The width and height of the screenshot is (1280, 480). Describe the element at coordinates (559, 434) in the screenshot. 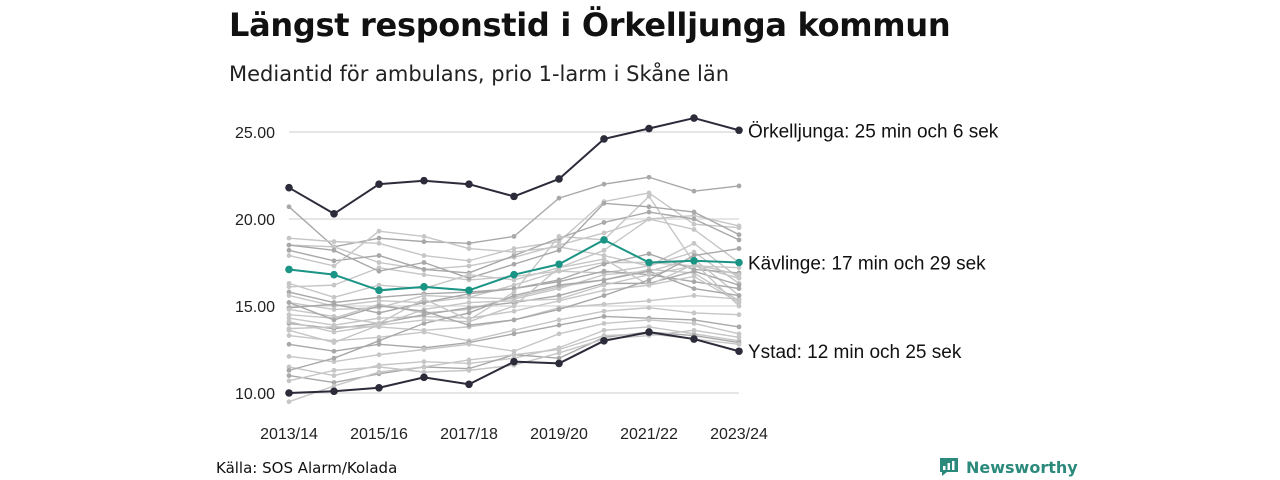

I see `x-tick-label: 2019/20` at that location.